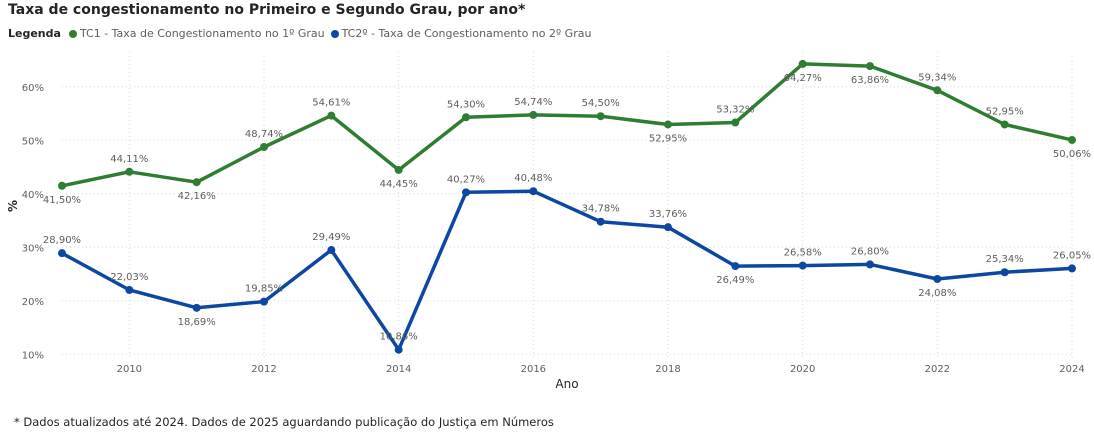 The width and height of the screenshot is (1094, 432). Describe the element at coordinates (33, 248) in the screenshot. I see `y-tick-label: 30%` at that location.